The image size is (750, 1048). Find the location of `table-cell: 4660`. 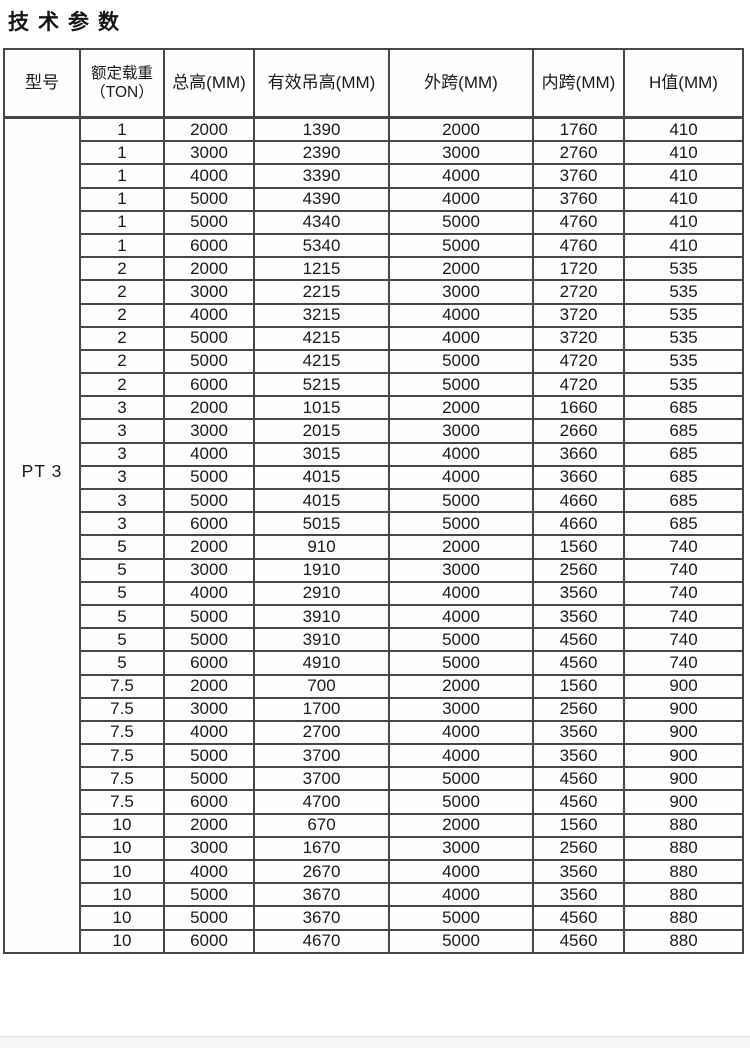

table-cell: 4660 is located at coordinates (578, 524).